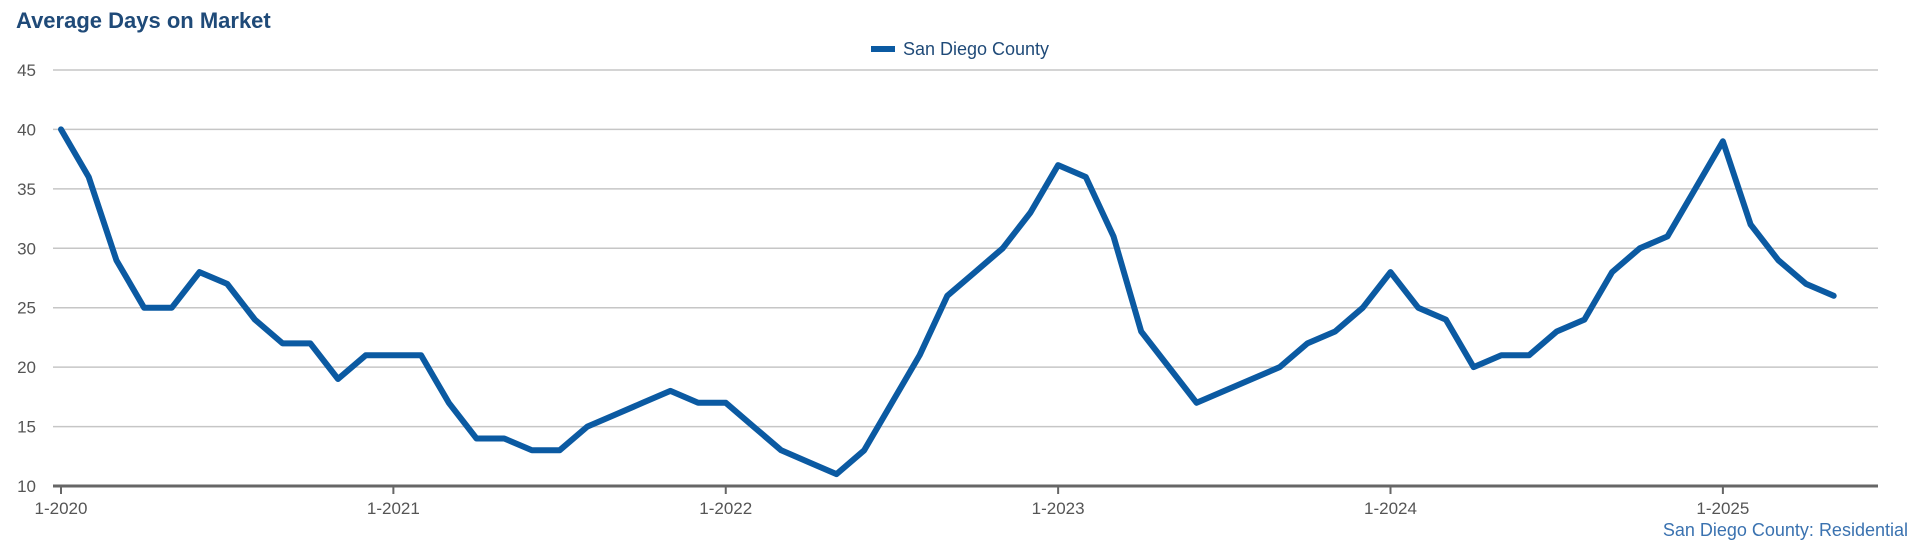 This screenshot has height=551, width=1920. What do you see at coordinates (1390, 508) in the screenshot?
I see `x-tick-label: 1-2024` at bounding box center [1390, 508].